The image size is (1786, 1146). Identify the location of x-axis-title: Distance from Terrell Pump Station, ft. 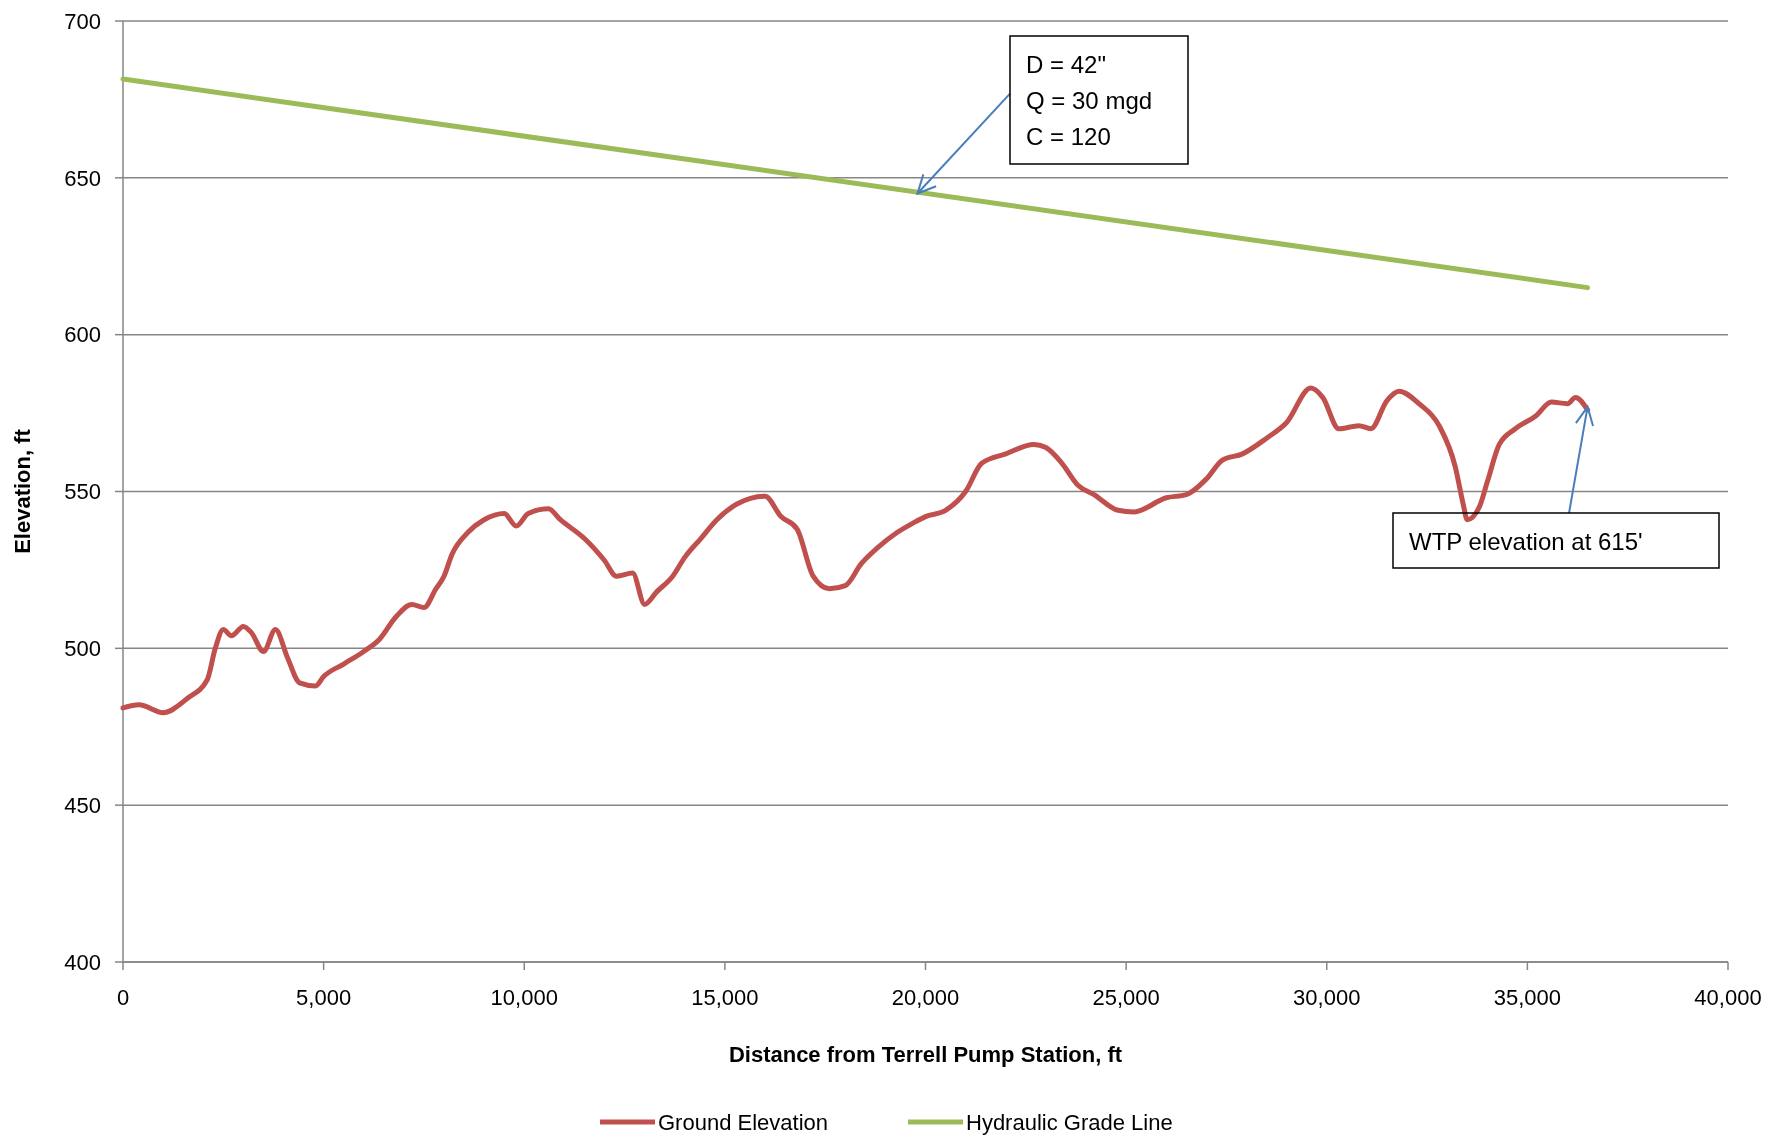
(925, 1054).